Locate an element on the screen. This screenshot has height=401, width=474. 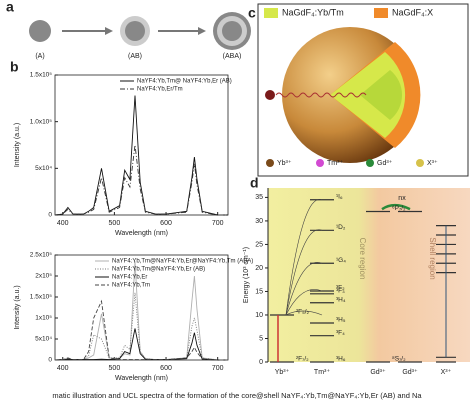
legend-label: NaYF4:Yb,Tm@ NaYF4:Yb,Er (AB) is located at coordinates (184, 82).